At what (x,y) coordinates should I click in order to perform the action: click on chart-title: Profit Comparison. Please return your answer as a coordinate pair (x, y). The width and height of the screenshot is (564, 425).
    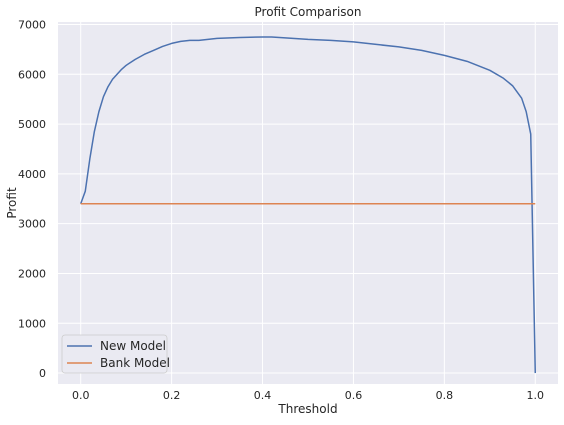
    Looking at the image, I should click on (308, 12).